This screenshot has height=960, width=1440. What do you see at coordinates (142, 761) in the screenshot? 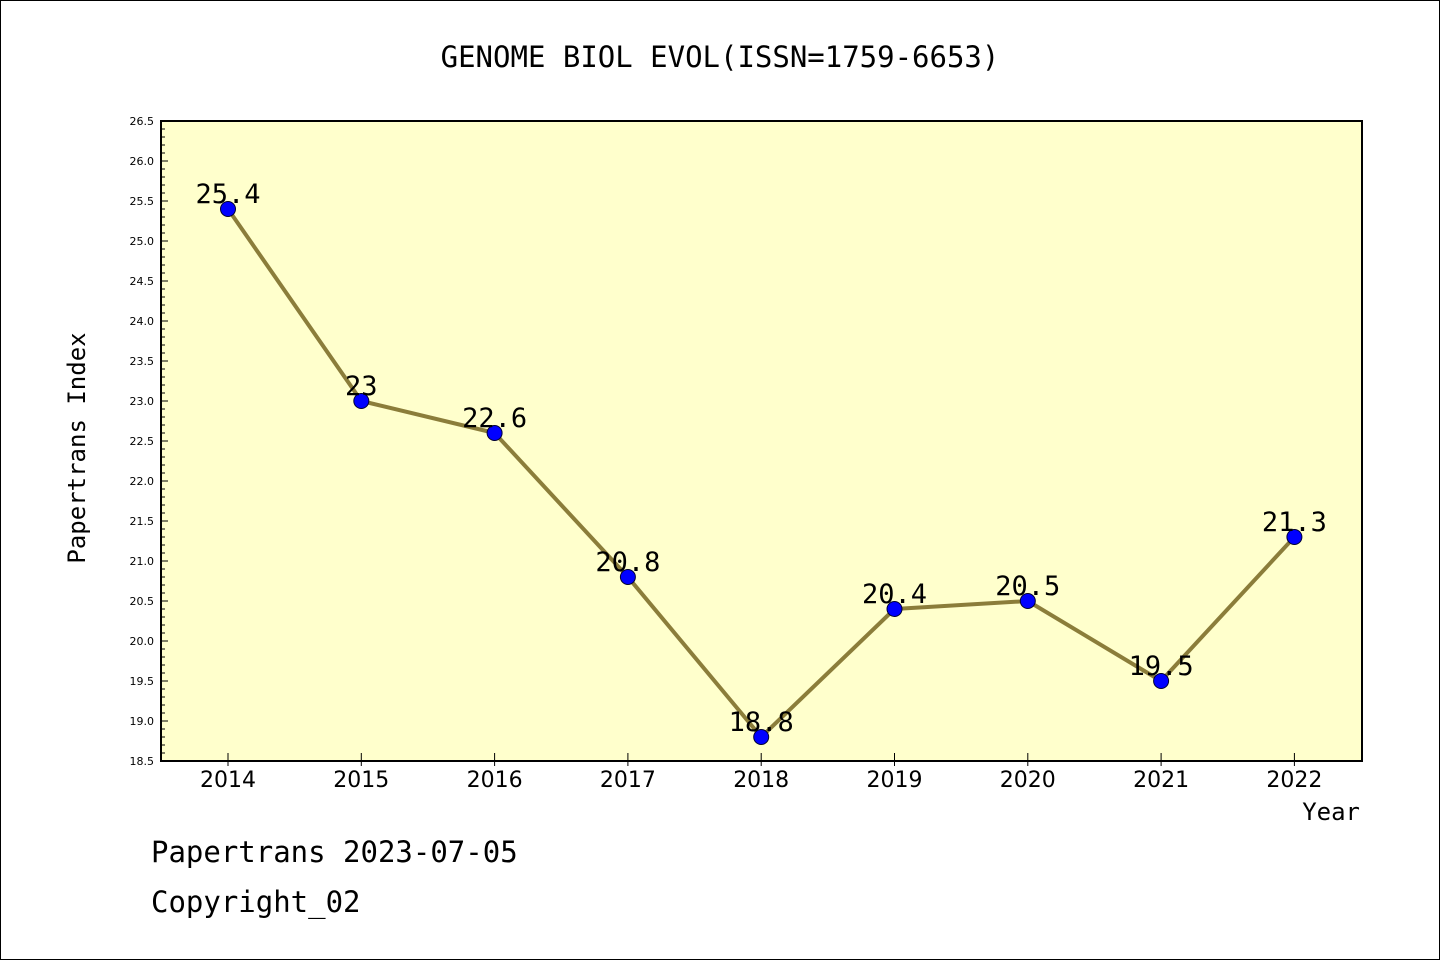
I see `y-tick-label: 18.5` at bounding box center [142, 761].